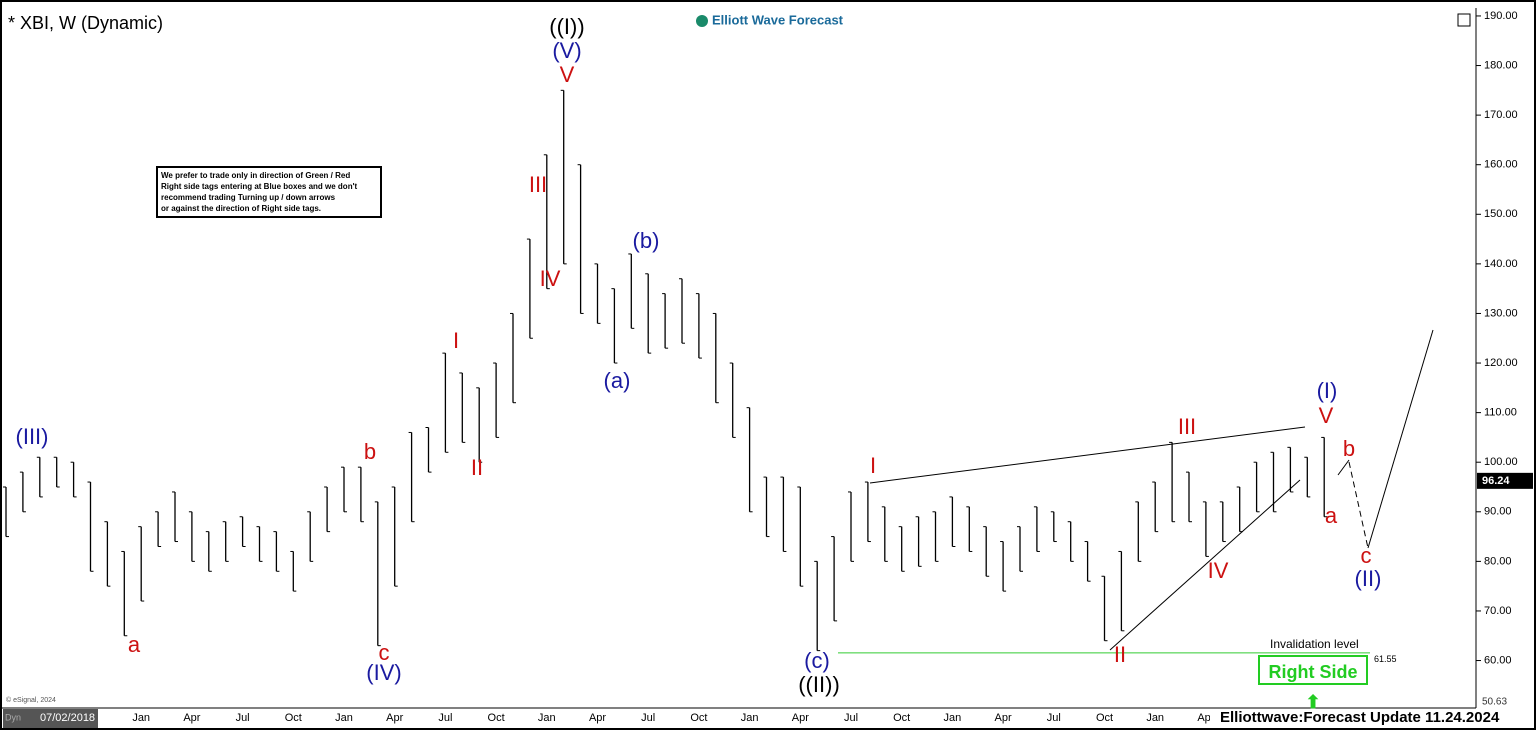  I want to click on wave-label: ((I)), so click(566, 26).